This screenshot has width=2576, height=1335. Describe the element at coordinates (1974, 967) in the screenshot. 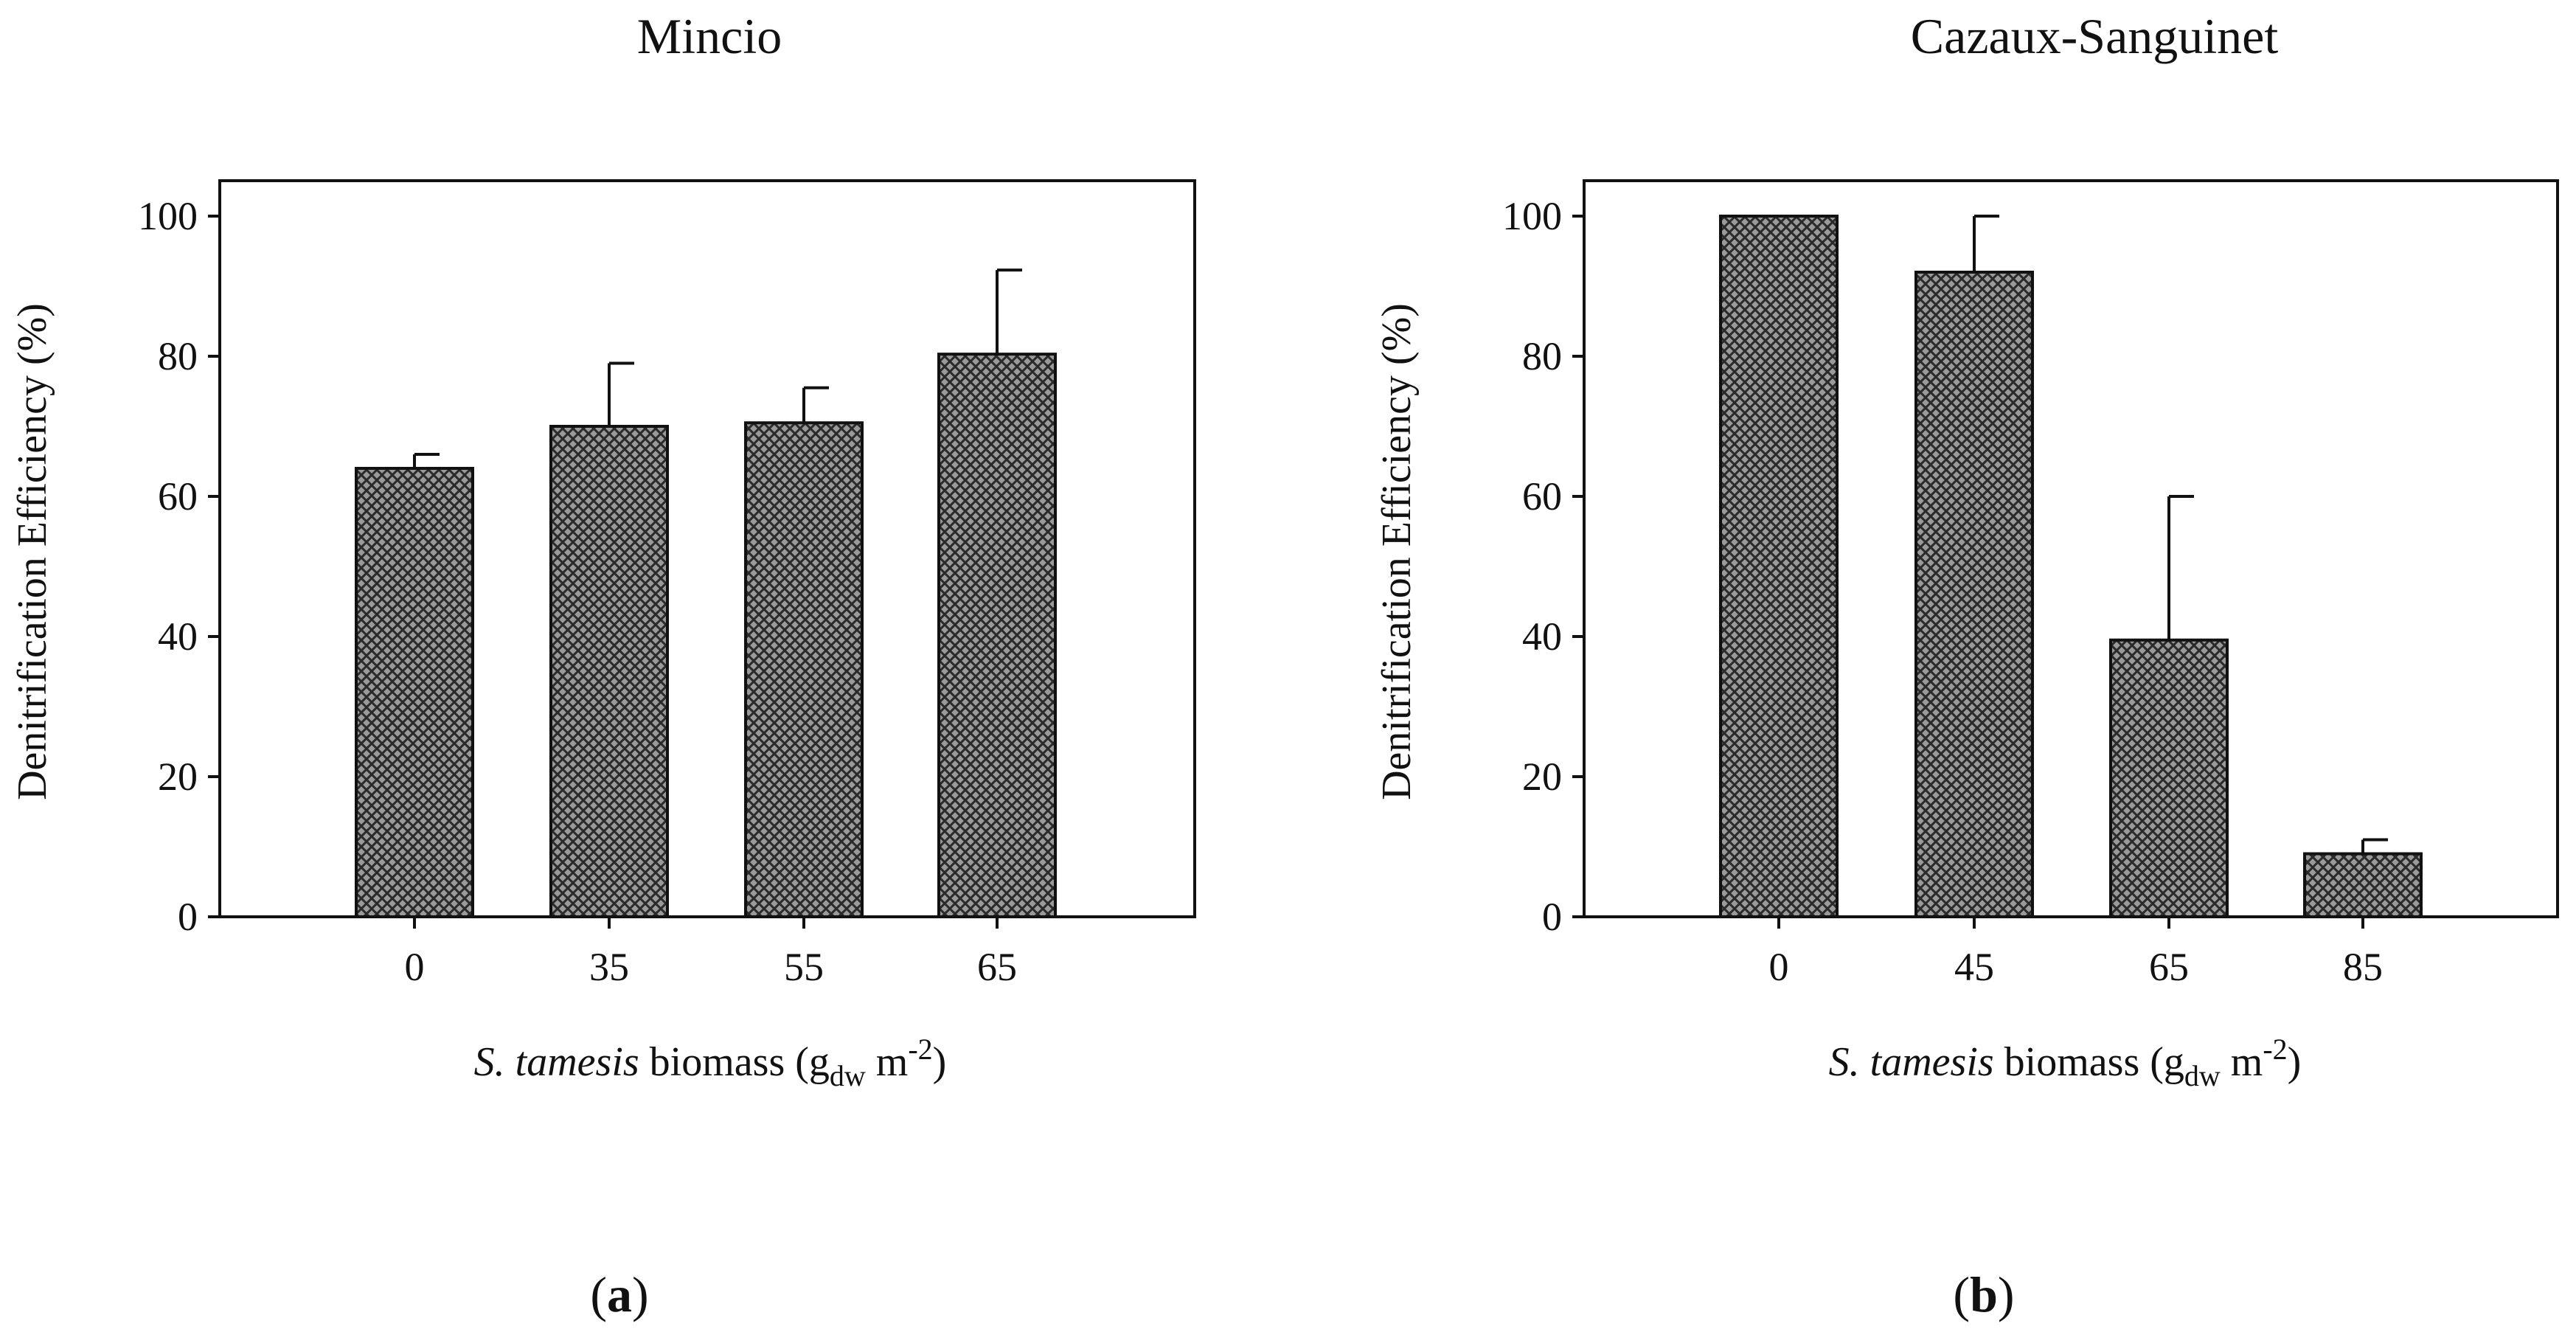

I see `x-tick-label: 45` at that location.